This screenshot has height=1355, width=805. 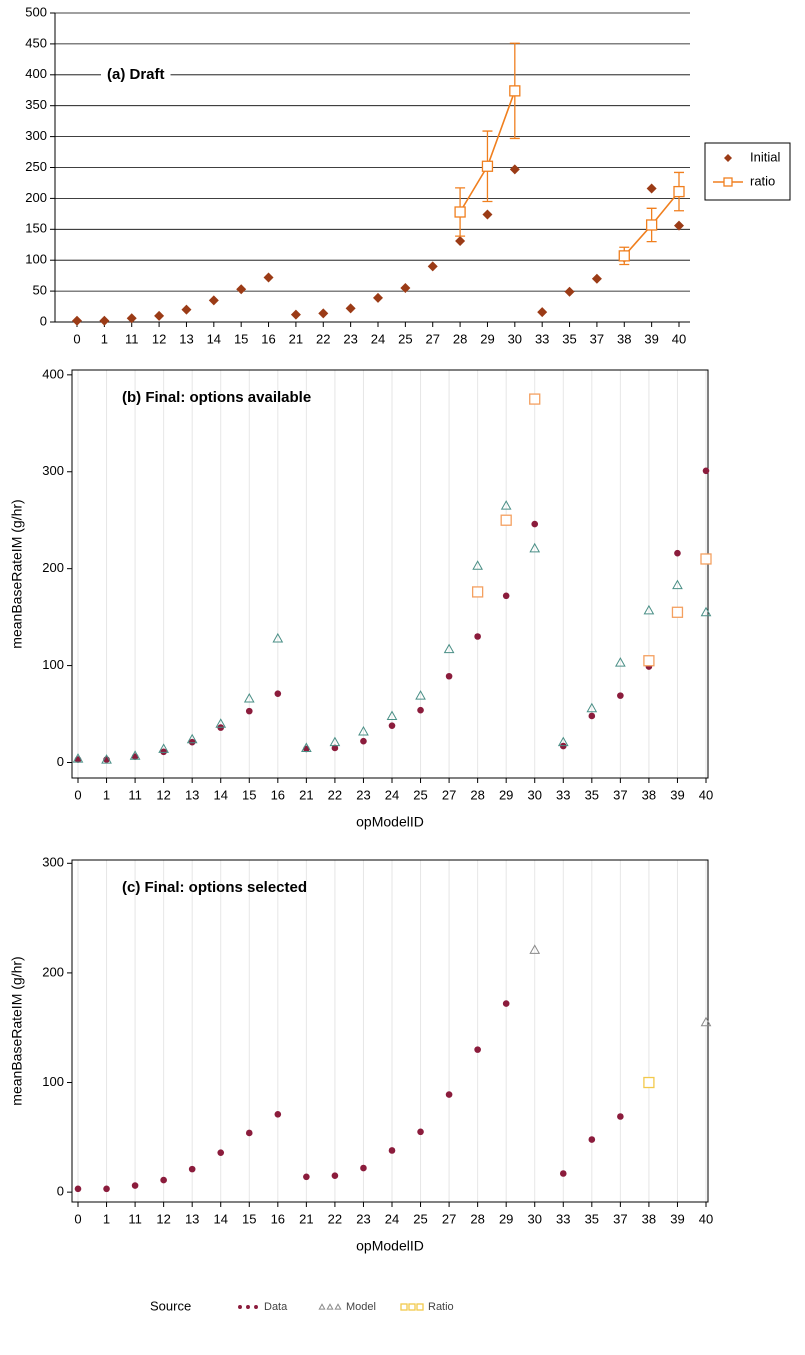 I want to click on x-tick-label: 39, so click(x=677, y=1218).